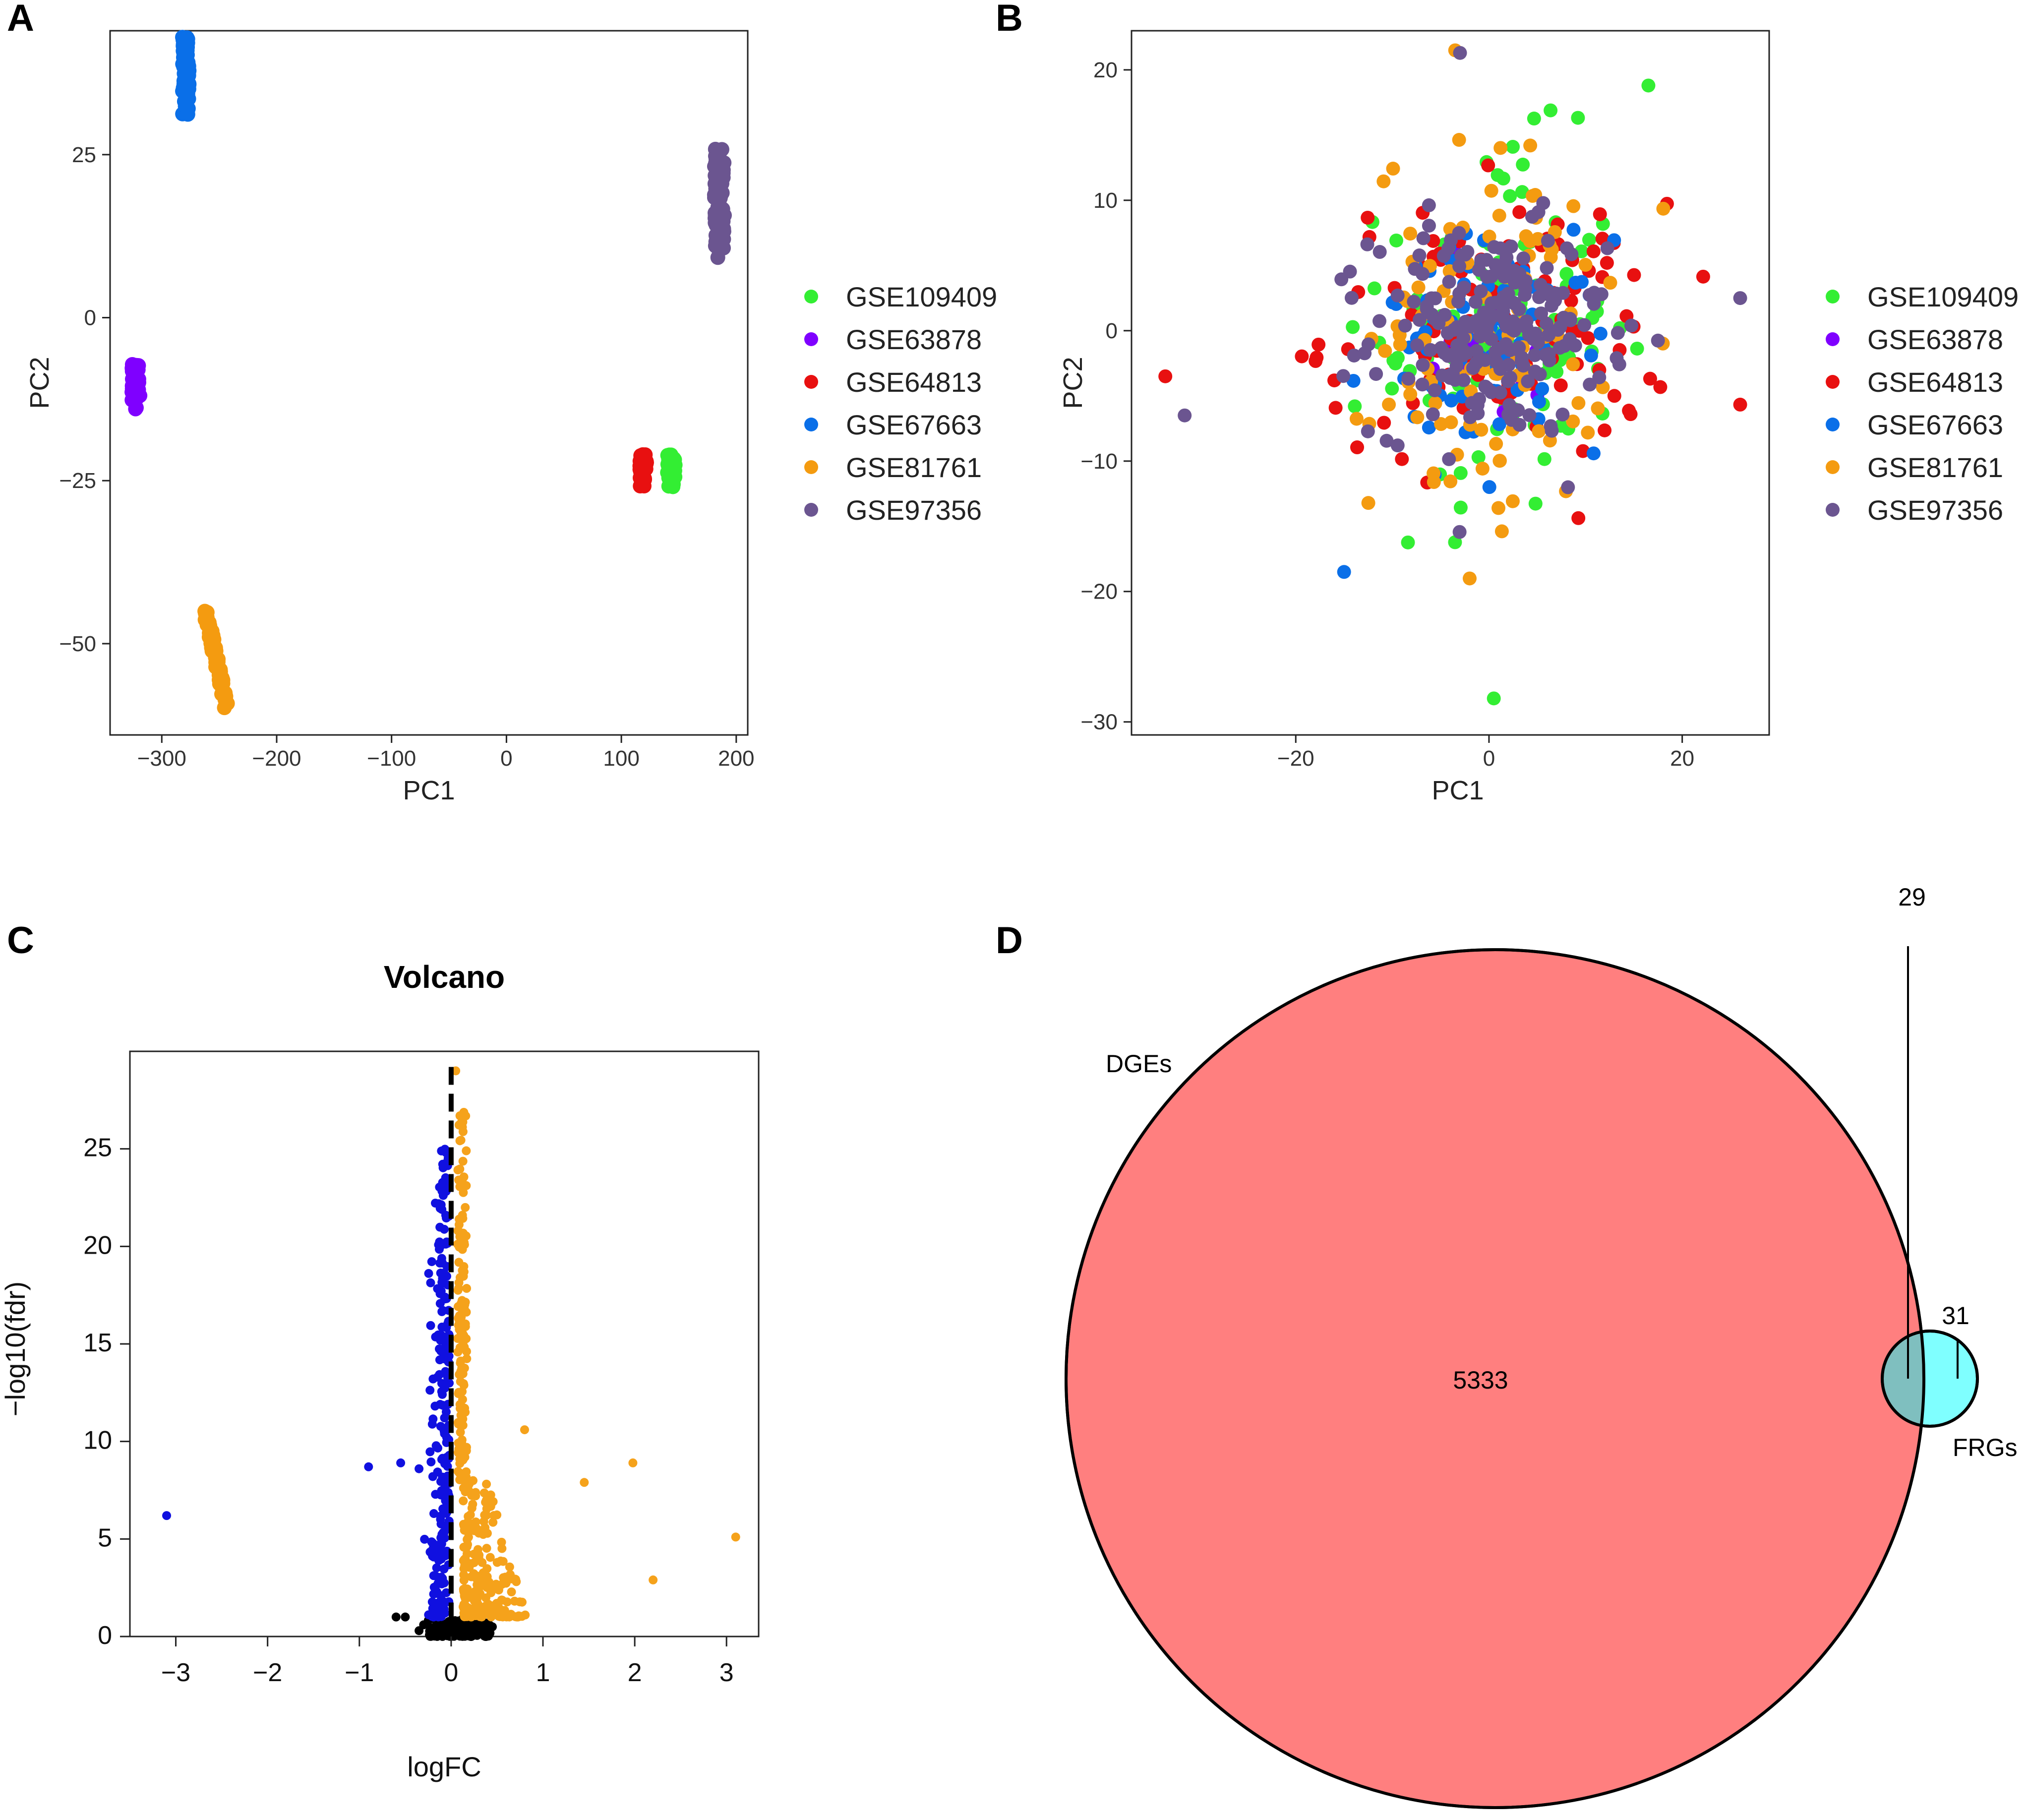 The height and width of the screenshot is (1820, 2028). Describe the element at coordinates (1099, 461) in the screenshot. I see `y-tick-label: −10` at that location.